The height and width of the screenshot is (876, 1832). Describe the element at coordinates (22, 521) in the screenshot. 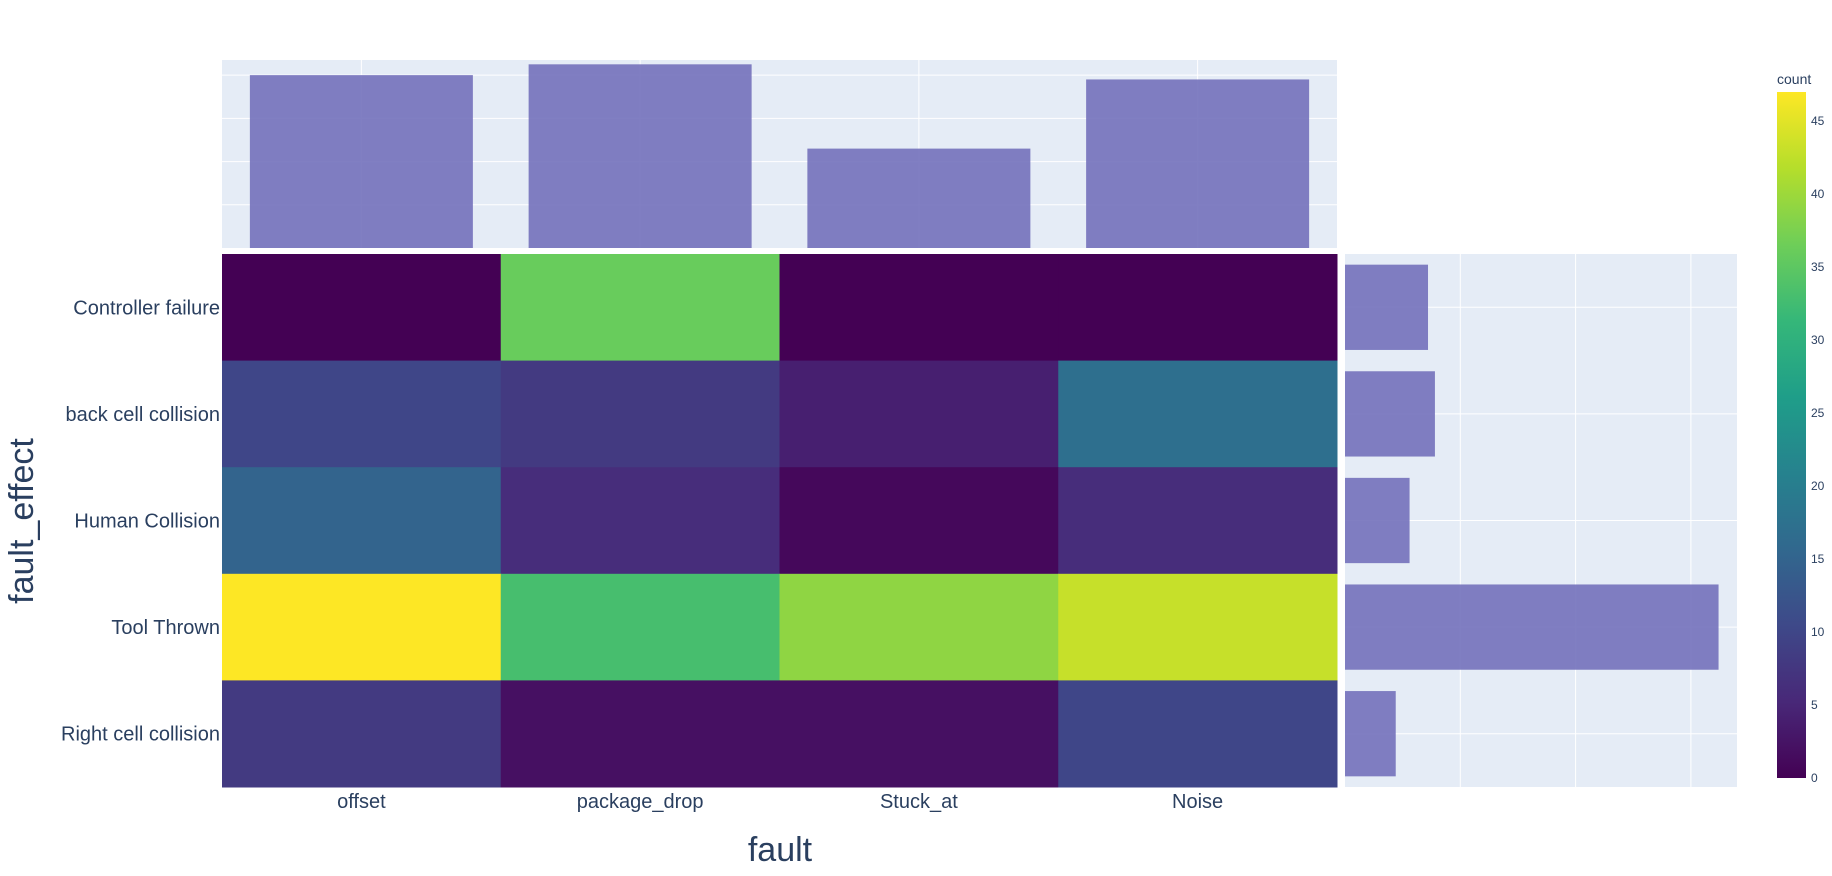

I see `y-axis-title: fault_effect` at that location.